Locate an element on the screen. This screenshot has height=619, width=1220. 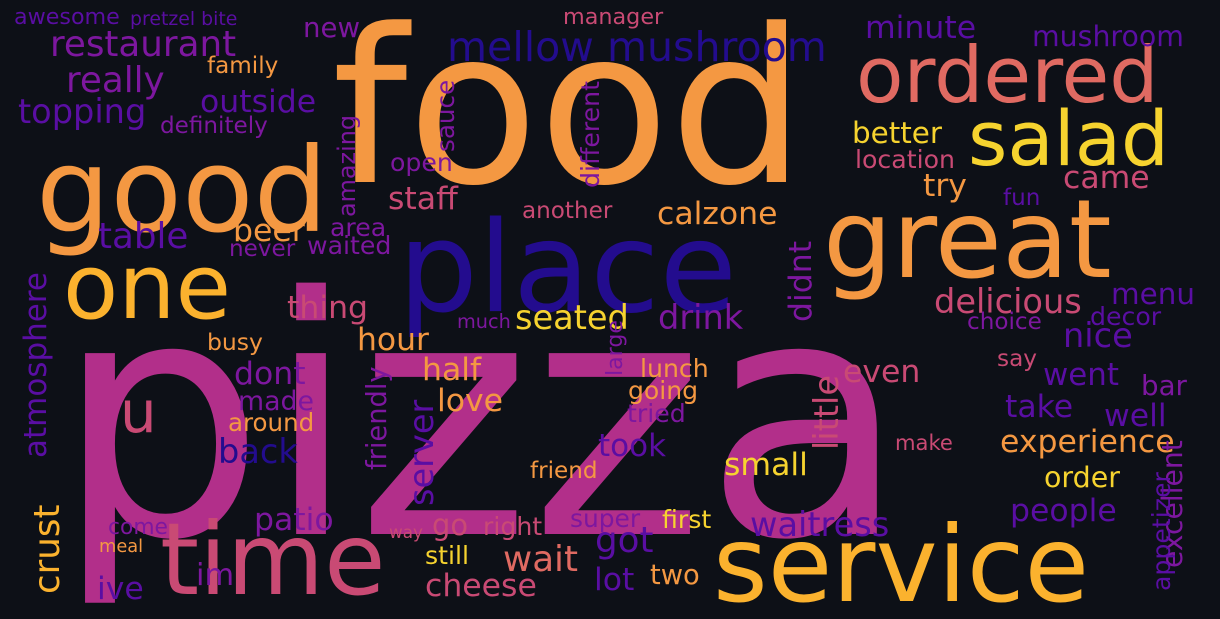
word-say: say is located at coordinates (1017, 359).